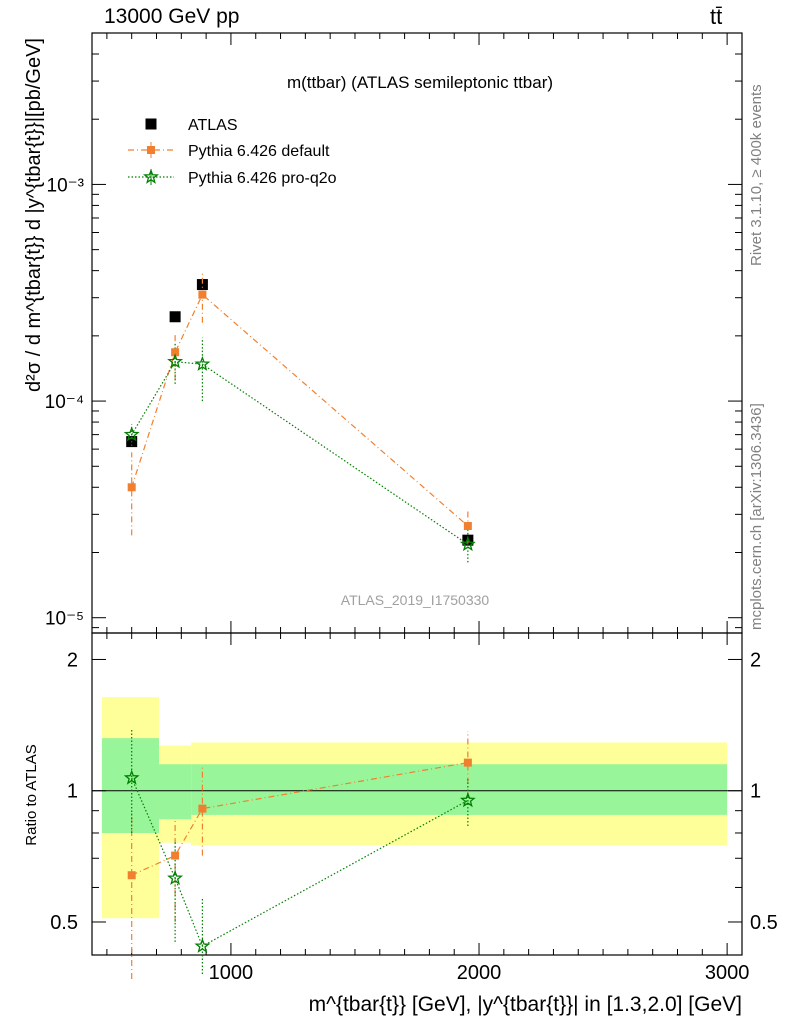 This screenshot has width=786, height=1024. What do you see at coordinates (72, 792) in the screenshot?
I see `ratio-y-tick-label: 1` at bounding box center [72, 792].